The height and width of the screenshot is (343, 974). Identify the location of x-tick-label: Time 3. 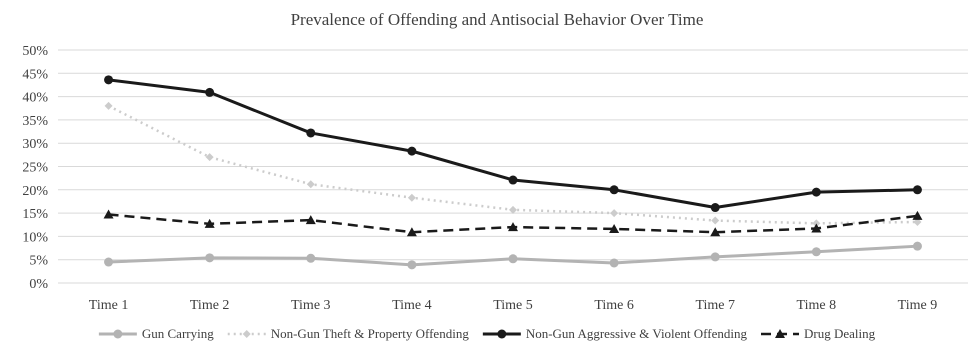
(311, 305).